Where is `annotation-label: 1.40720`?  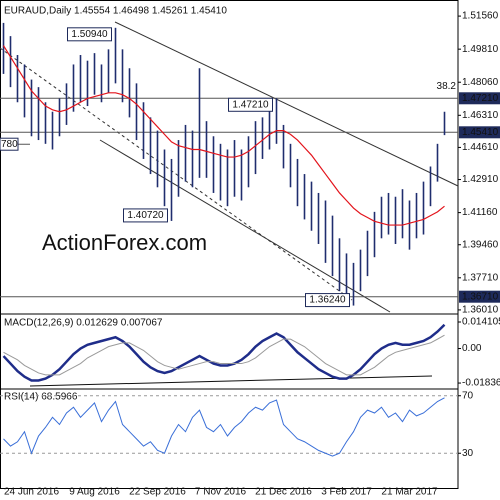 annotation-label: 1.40720 is located at coordinates (145, 215).